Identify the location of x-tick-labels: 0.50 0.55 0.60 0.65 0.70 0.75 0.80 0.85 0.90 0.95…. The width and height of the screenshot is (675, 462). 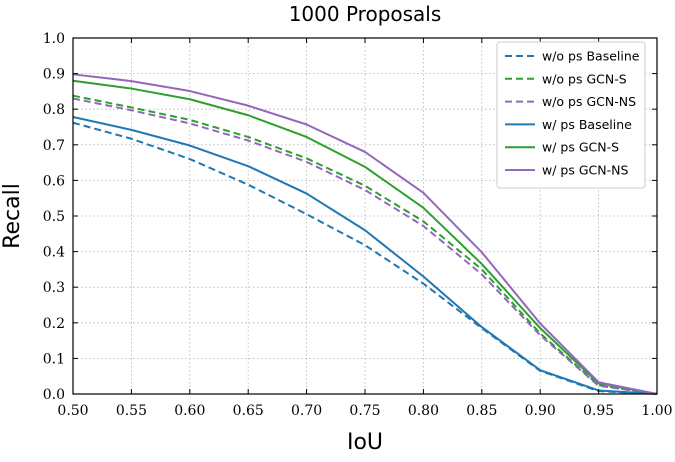
(364, 411).